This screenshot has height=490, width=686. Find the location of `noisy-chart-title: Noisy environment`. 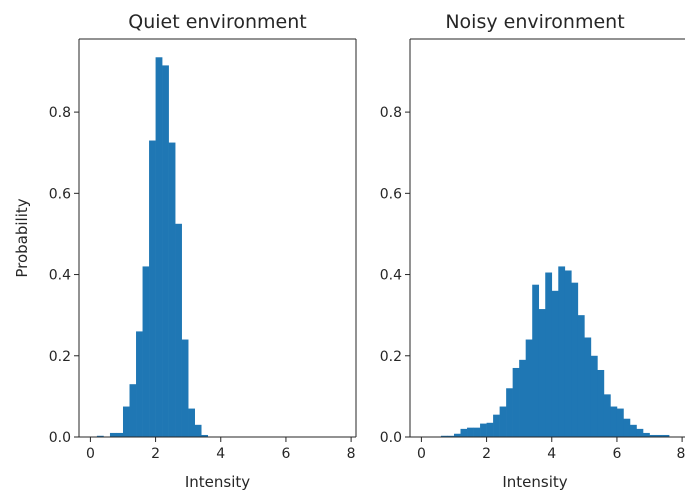

noisy-chart-title: Noisy environment is located at coordinates (534, 22).